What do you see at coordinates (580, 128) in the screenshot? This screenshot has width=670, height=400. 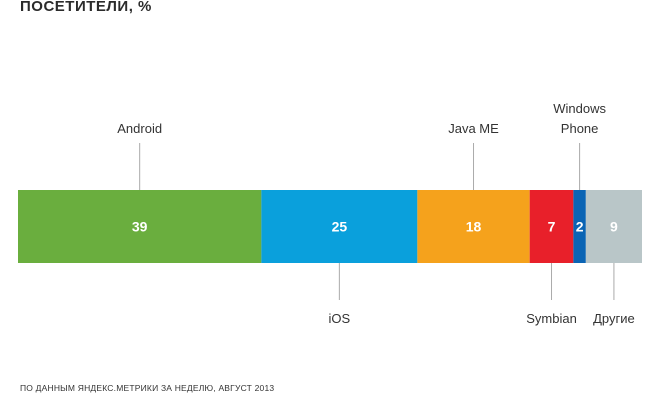 I see `category-label-windows-phone: Phone` at bounding box center [580, 128].